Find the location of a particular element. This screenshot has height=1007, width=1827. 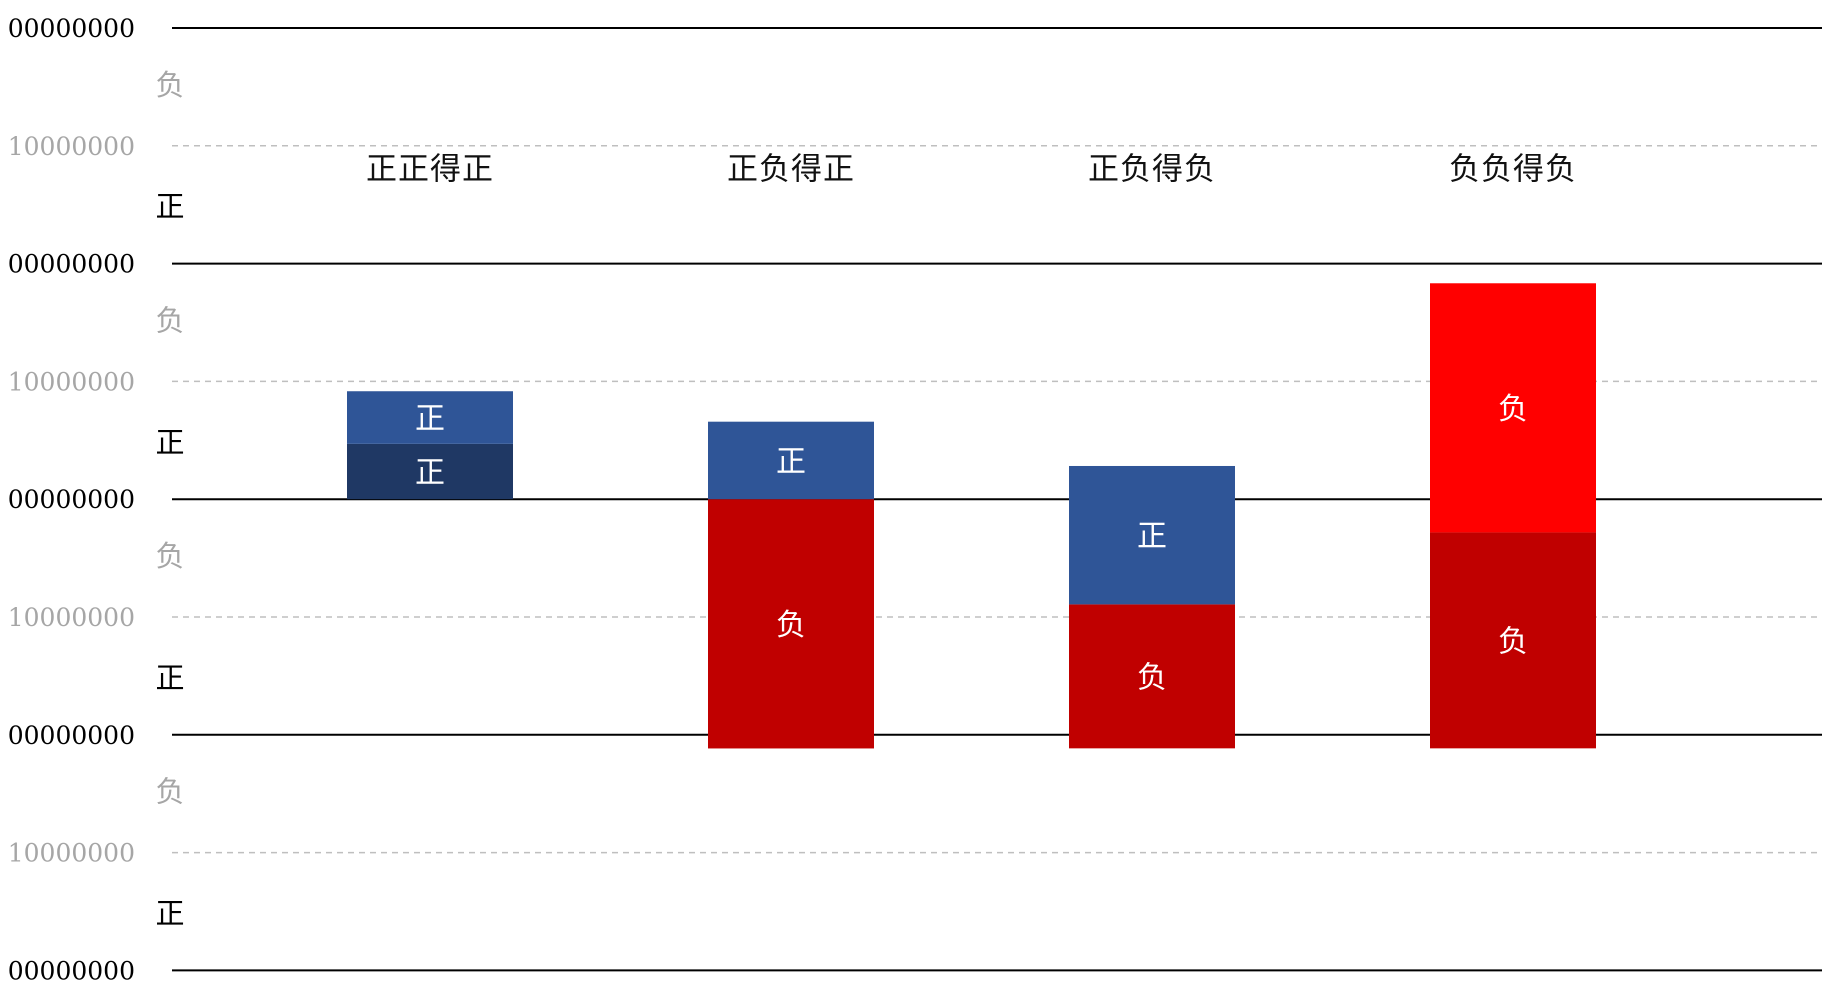

category-label: 正负得负 is located at coordinates (1152, 169).